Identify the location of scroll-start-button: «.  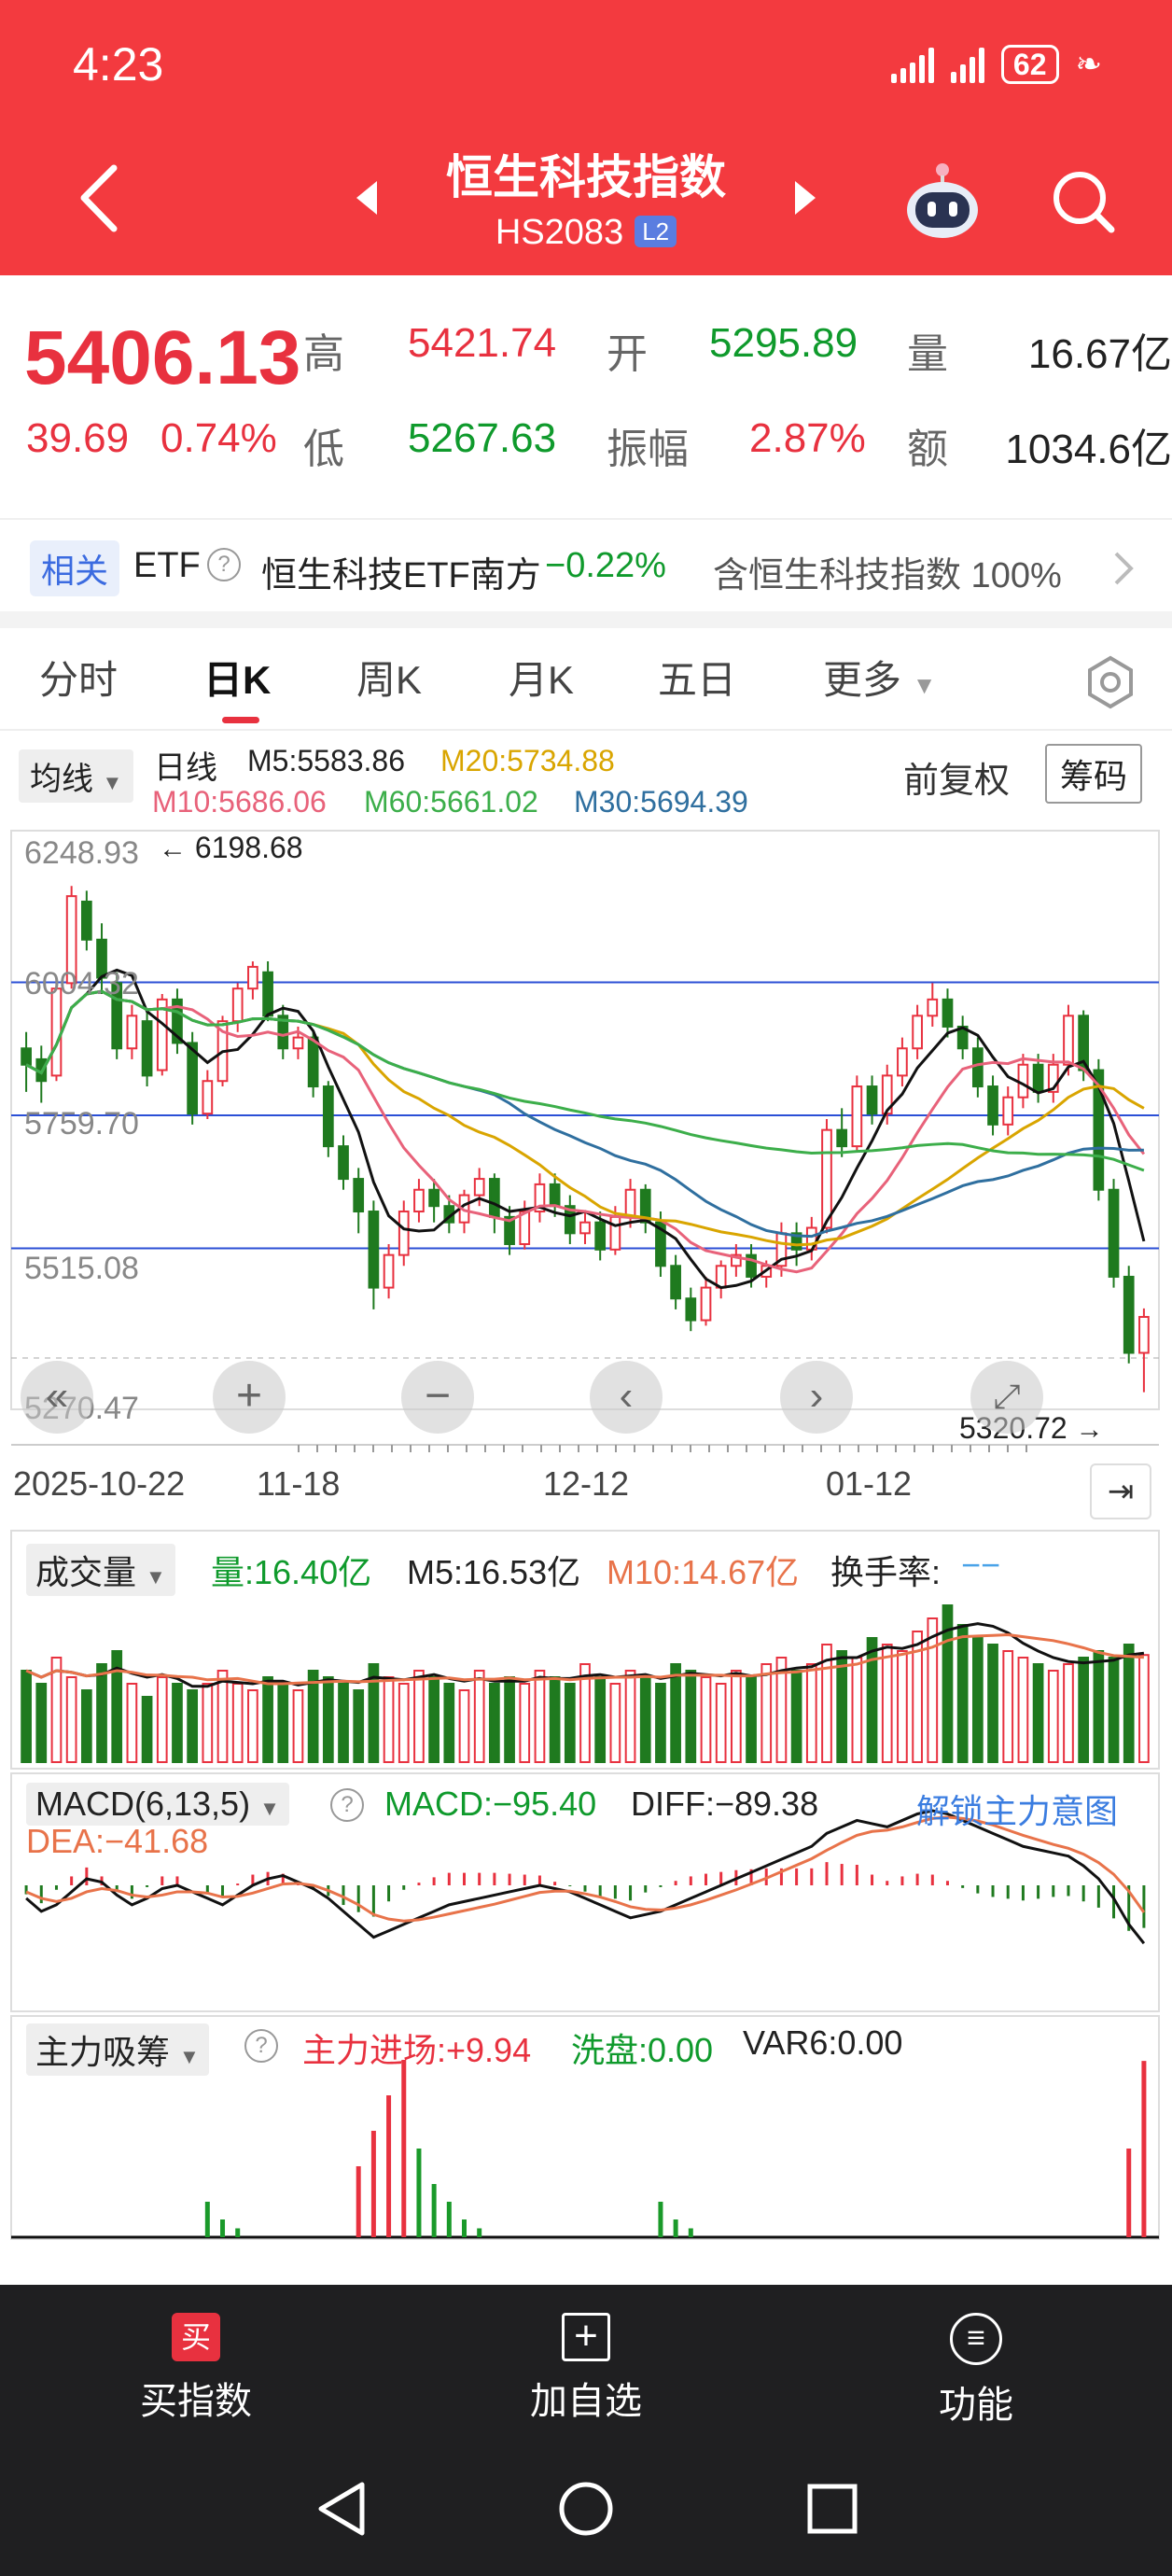
(57, 1397).